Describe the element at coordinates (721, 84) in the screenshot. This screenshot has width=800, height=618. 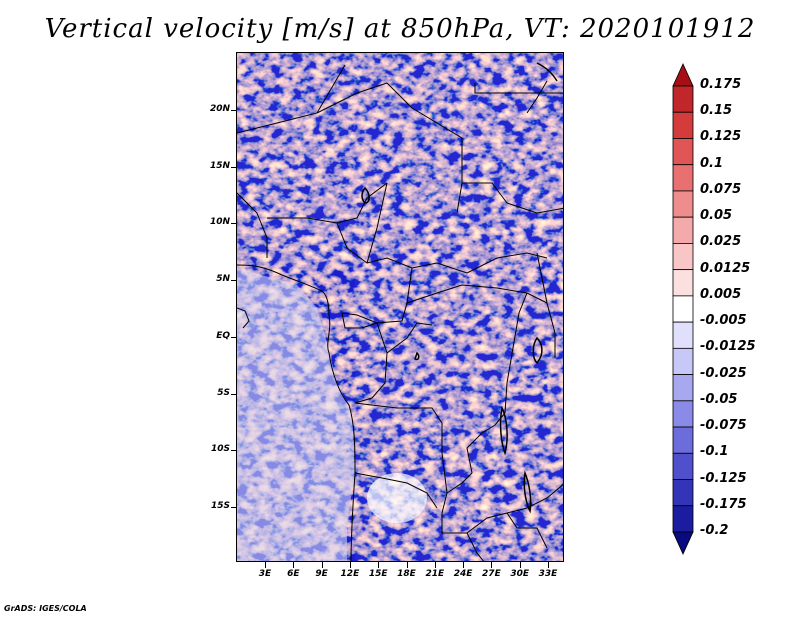
I see `colorbar-label: 0.175` at that location.